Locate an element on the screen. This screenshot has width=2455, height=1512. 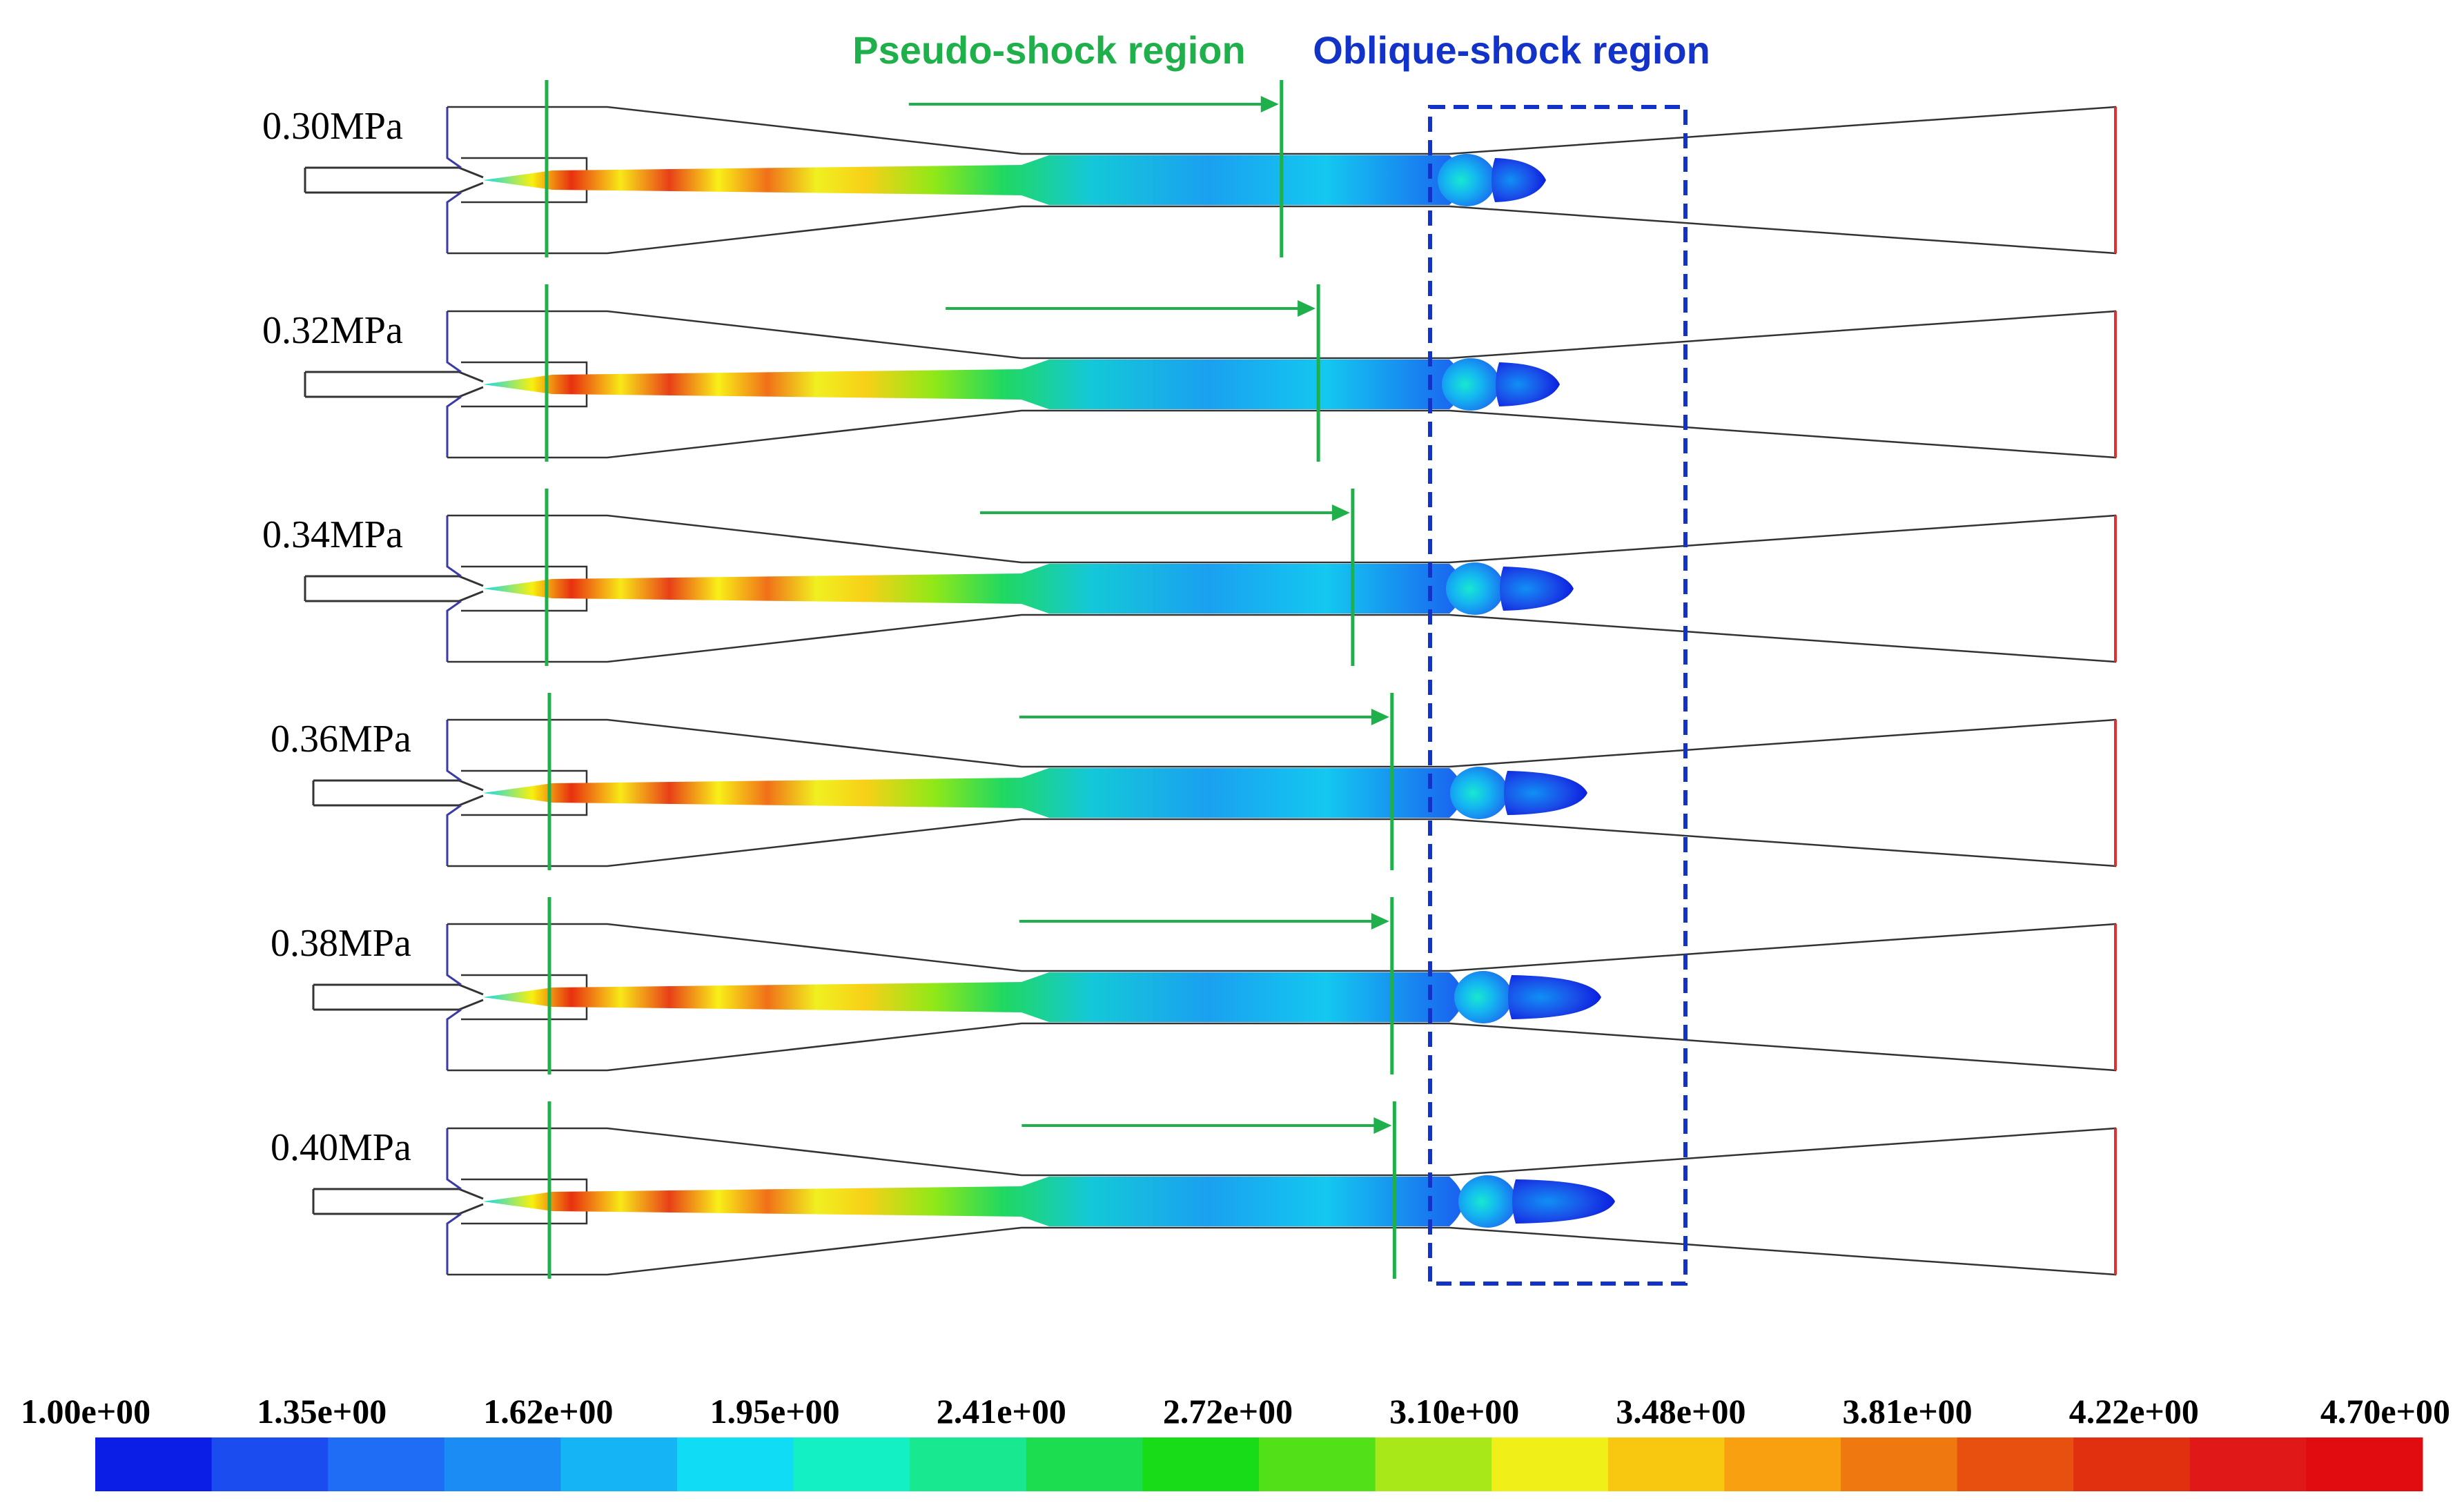
pressure-label: 0.30MPa is located at coordinates (332, 126).